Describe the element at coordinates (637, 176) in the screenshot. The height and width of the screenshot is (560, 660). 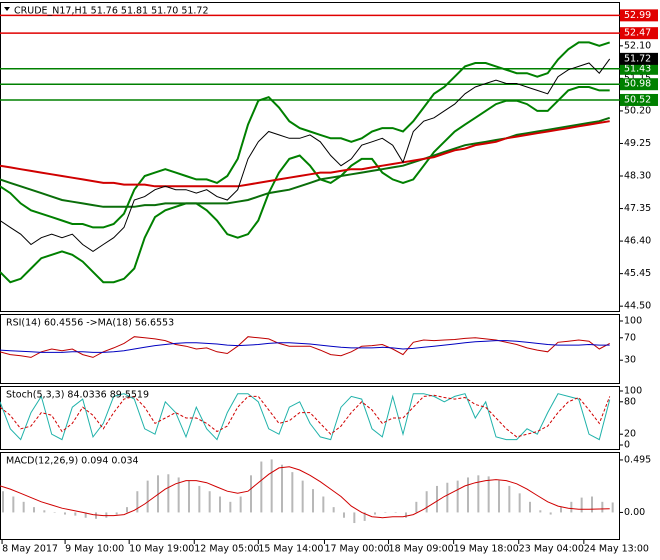
I see `y-tick-label: 48.30` at that location.